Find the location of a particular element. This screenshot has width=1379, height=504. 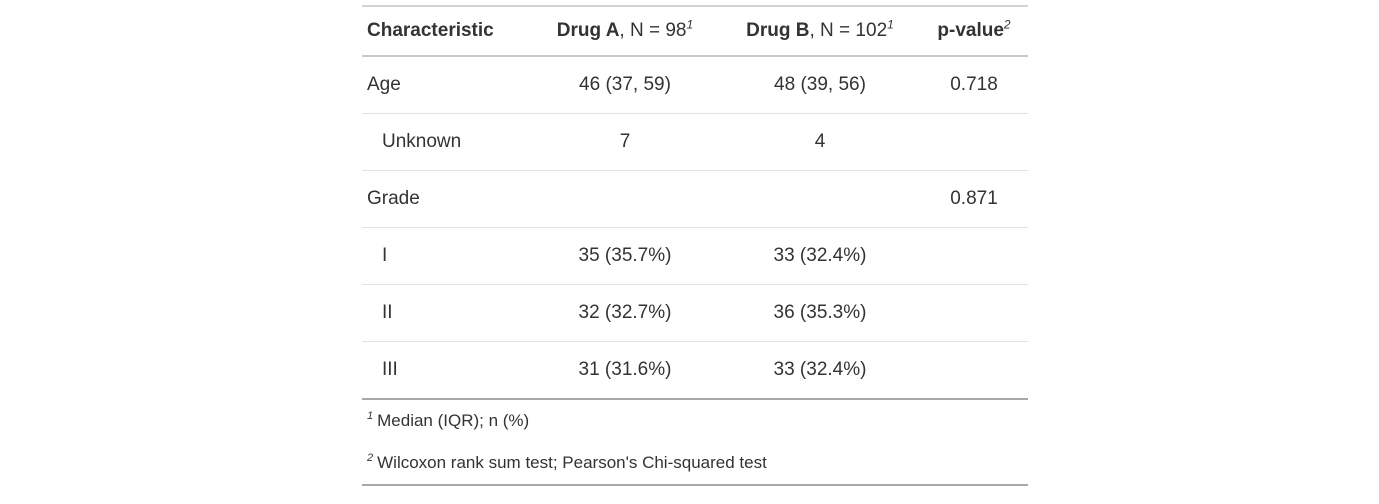

col-header-characteristic: Characteristic is located at coordinates (446, 31).